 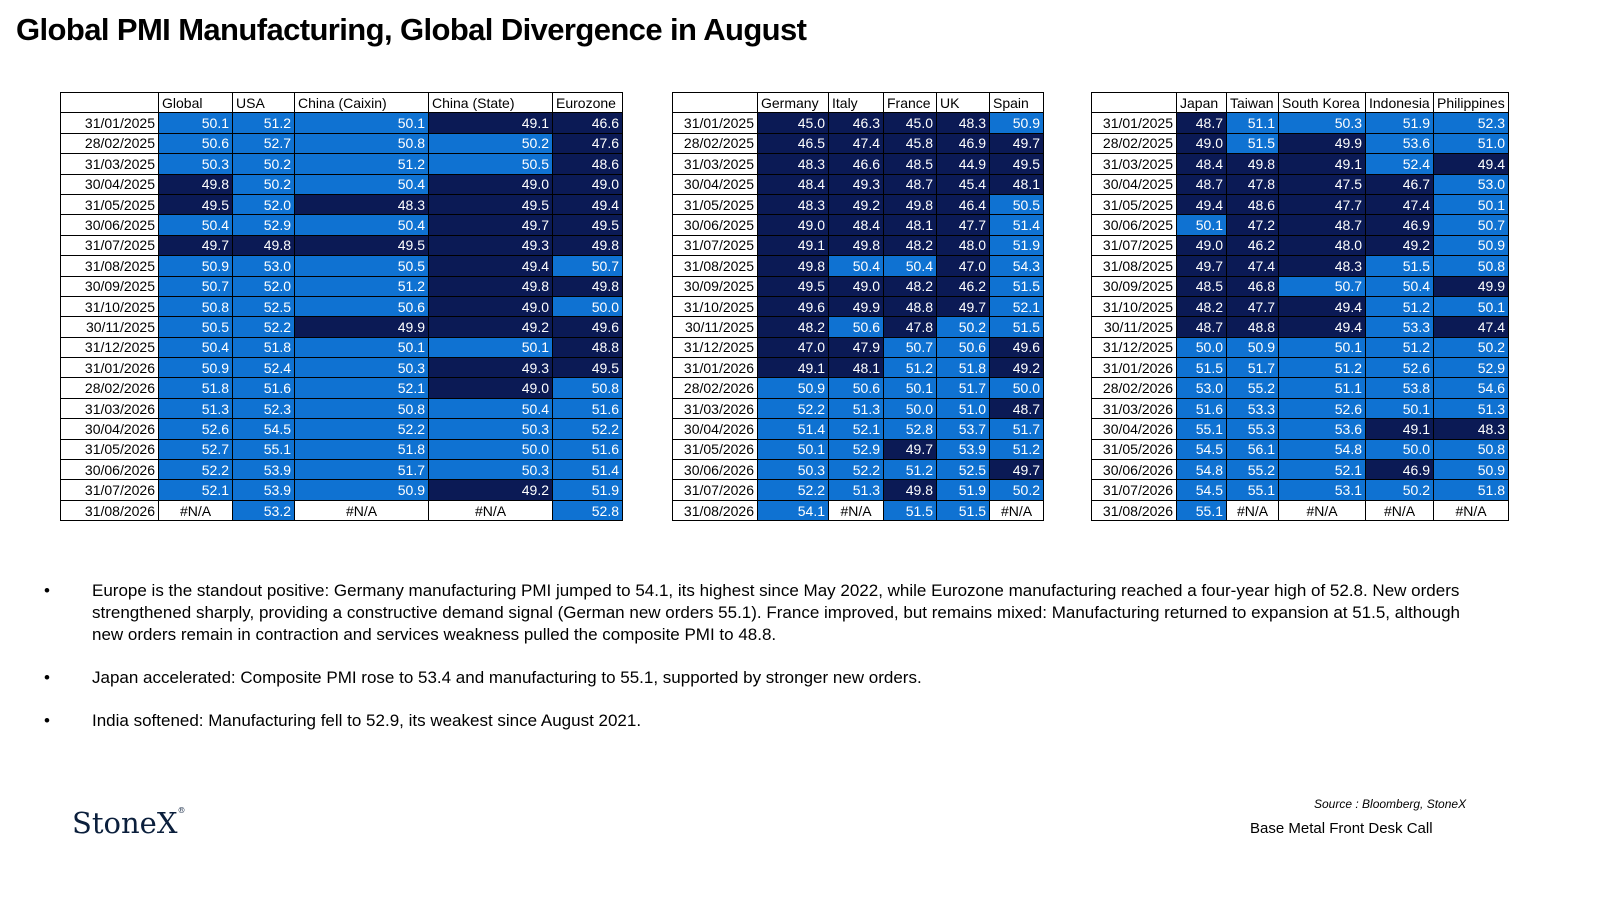 I want to click on pmi-value-cell: 48.7, so click(x=910, y=184).